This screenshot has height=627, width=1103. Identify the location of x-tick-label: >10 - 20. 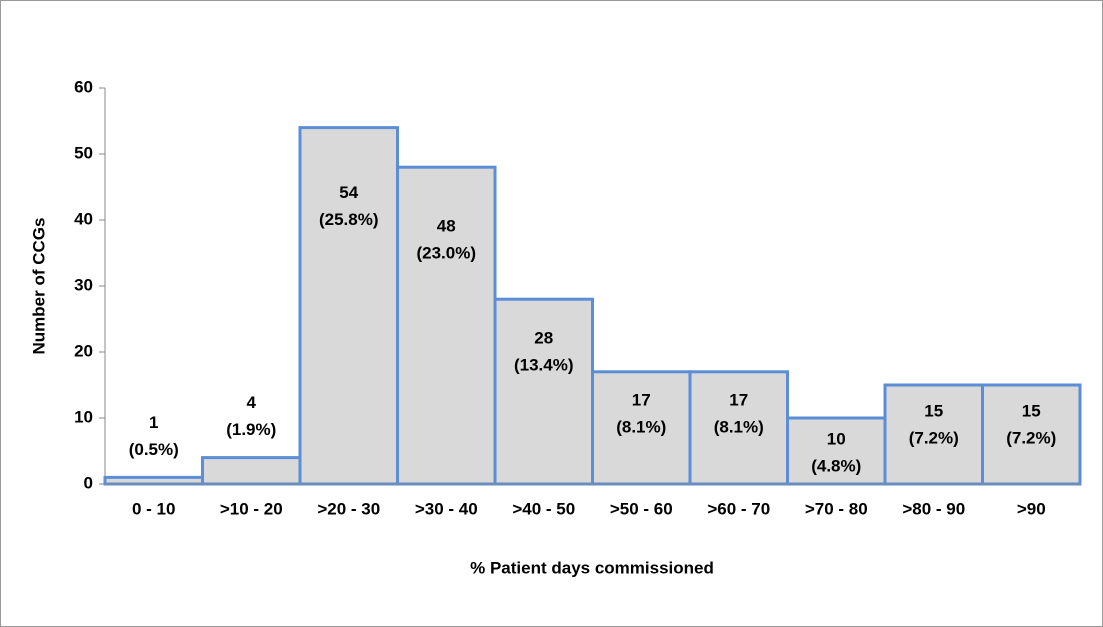
(251, 508).